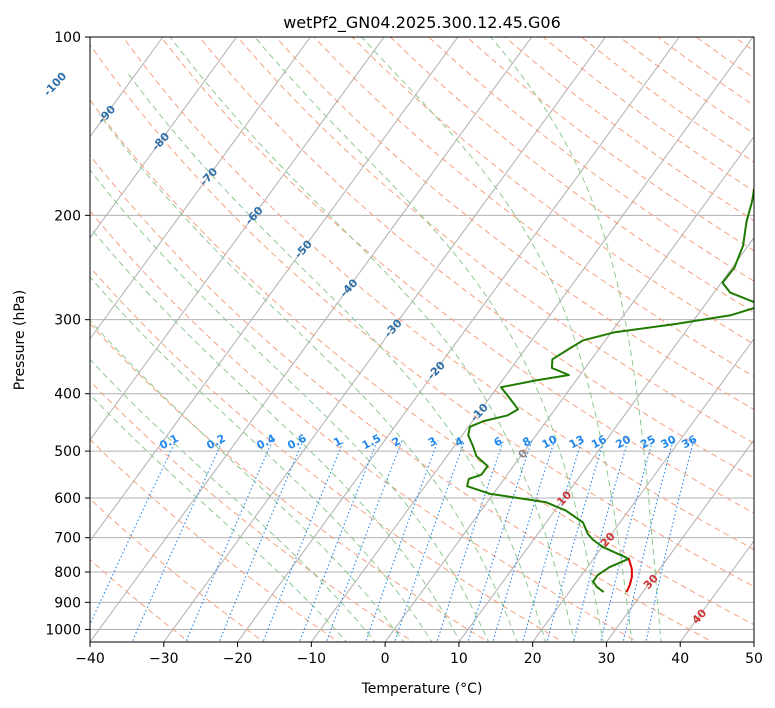 The image size is (775, 708). Describe the element at coordinates (63, 630) in the screenshot. I see `y-tick-label: 1000` at that location.